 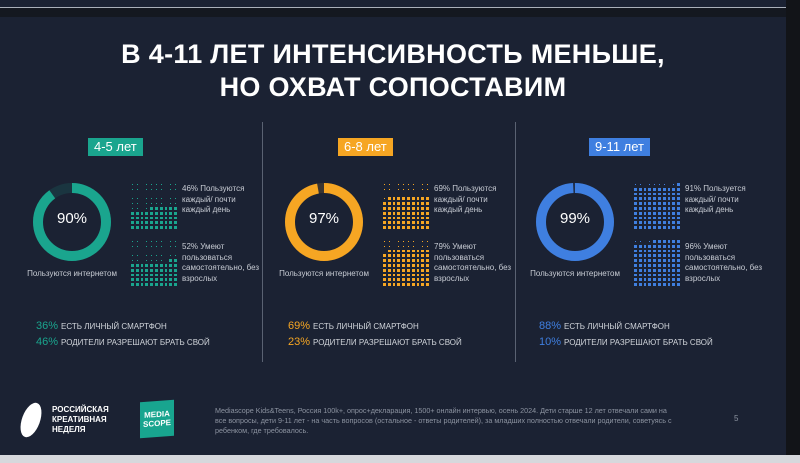 I want to click on internet-percent: 90%, so click(x=72, y=218).